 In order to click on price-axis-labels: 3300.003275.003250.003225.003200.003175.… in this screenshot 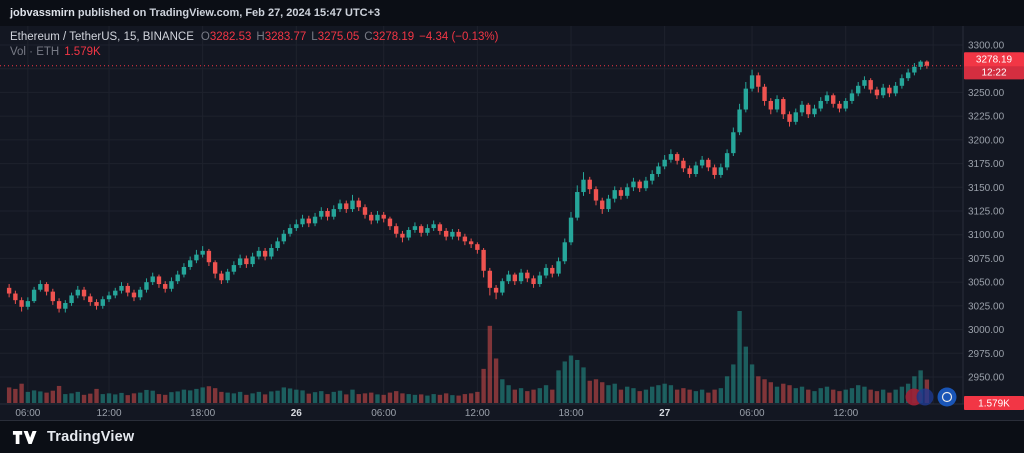, I will do `click(986, 212)`.